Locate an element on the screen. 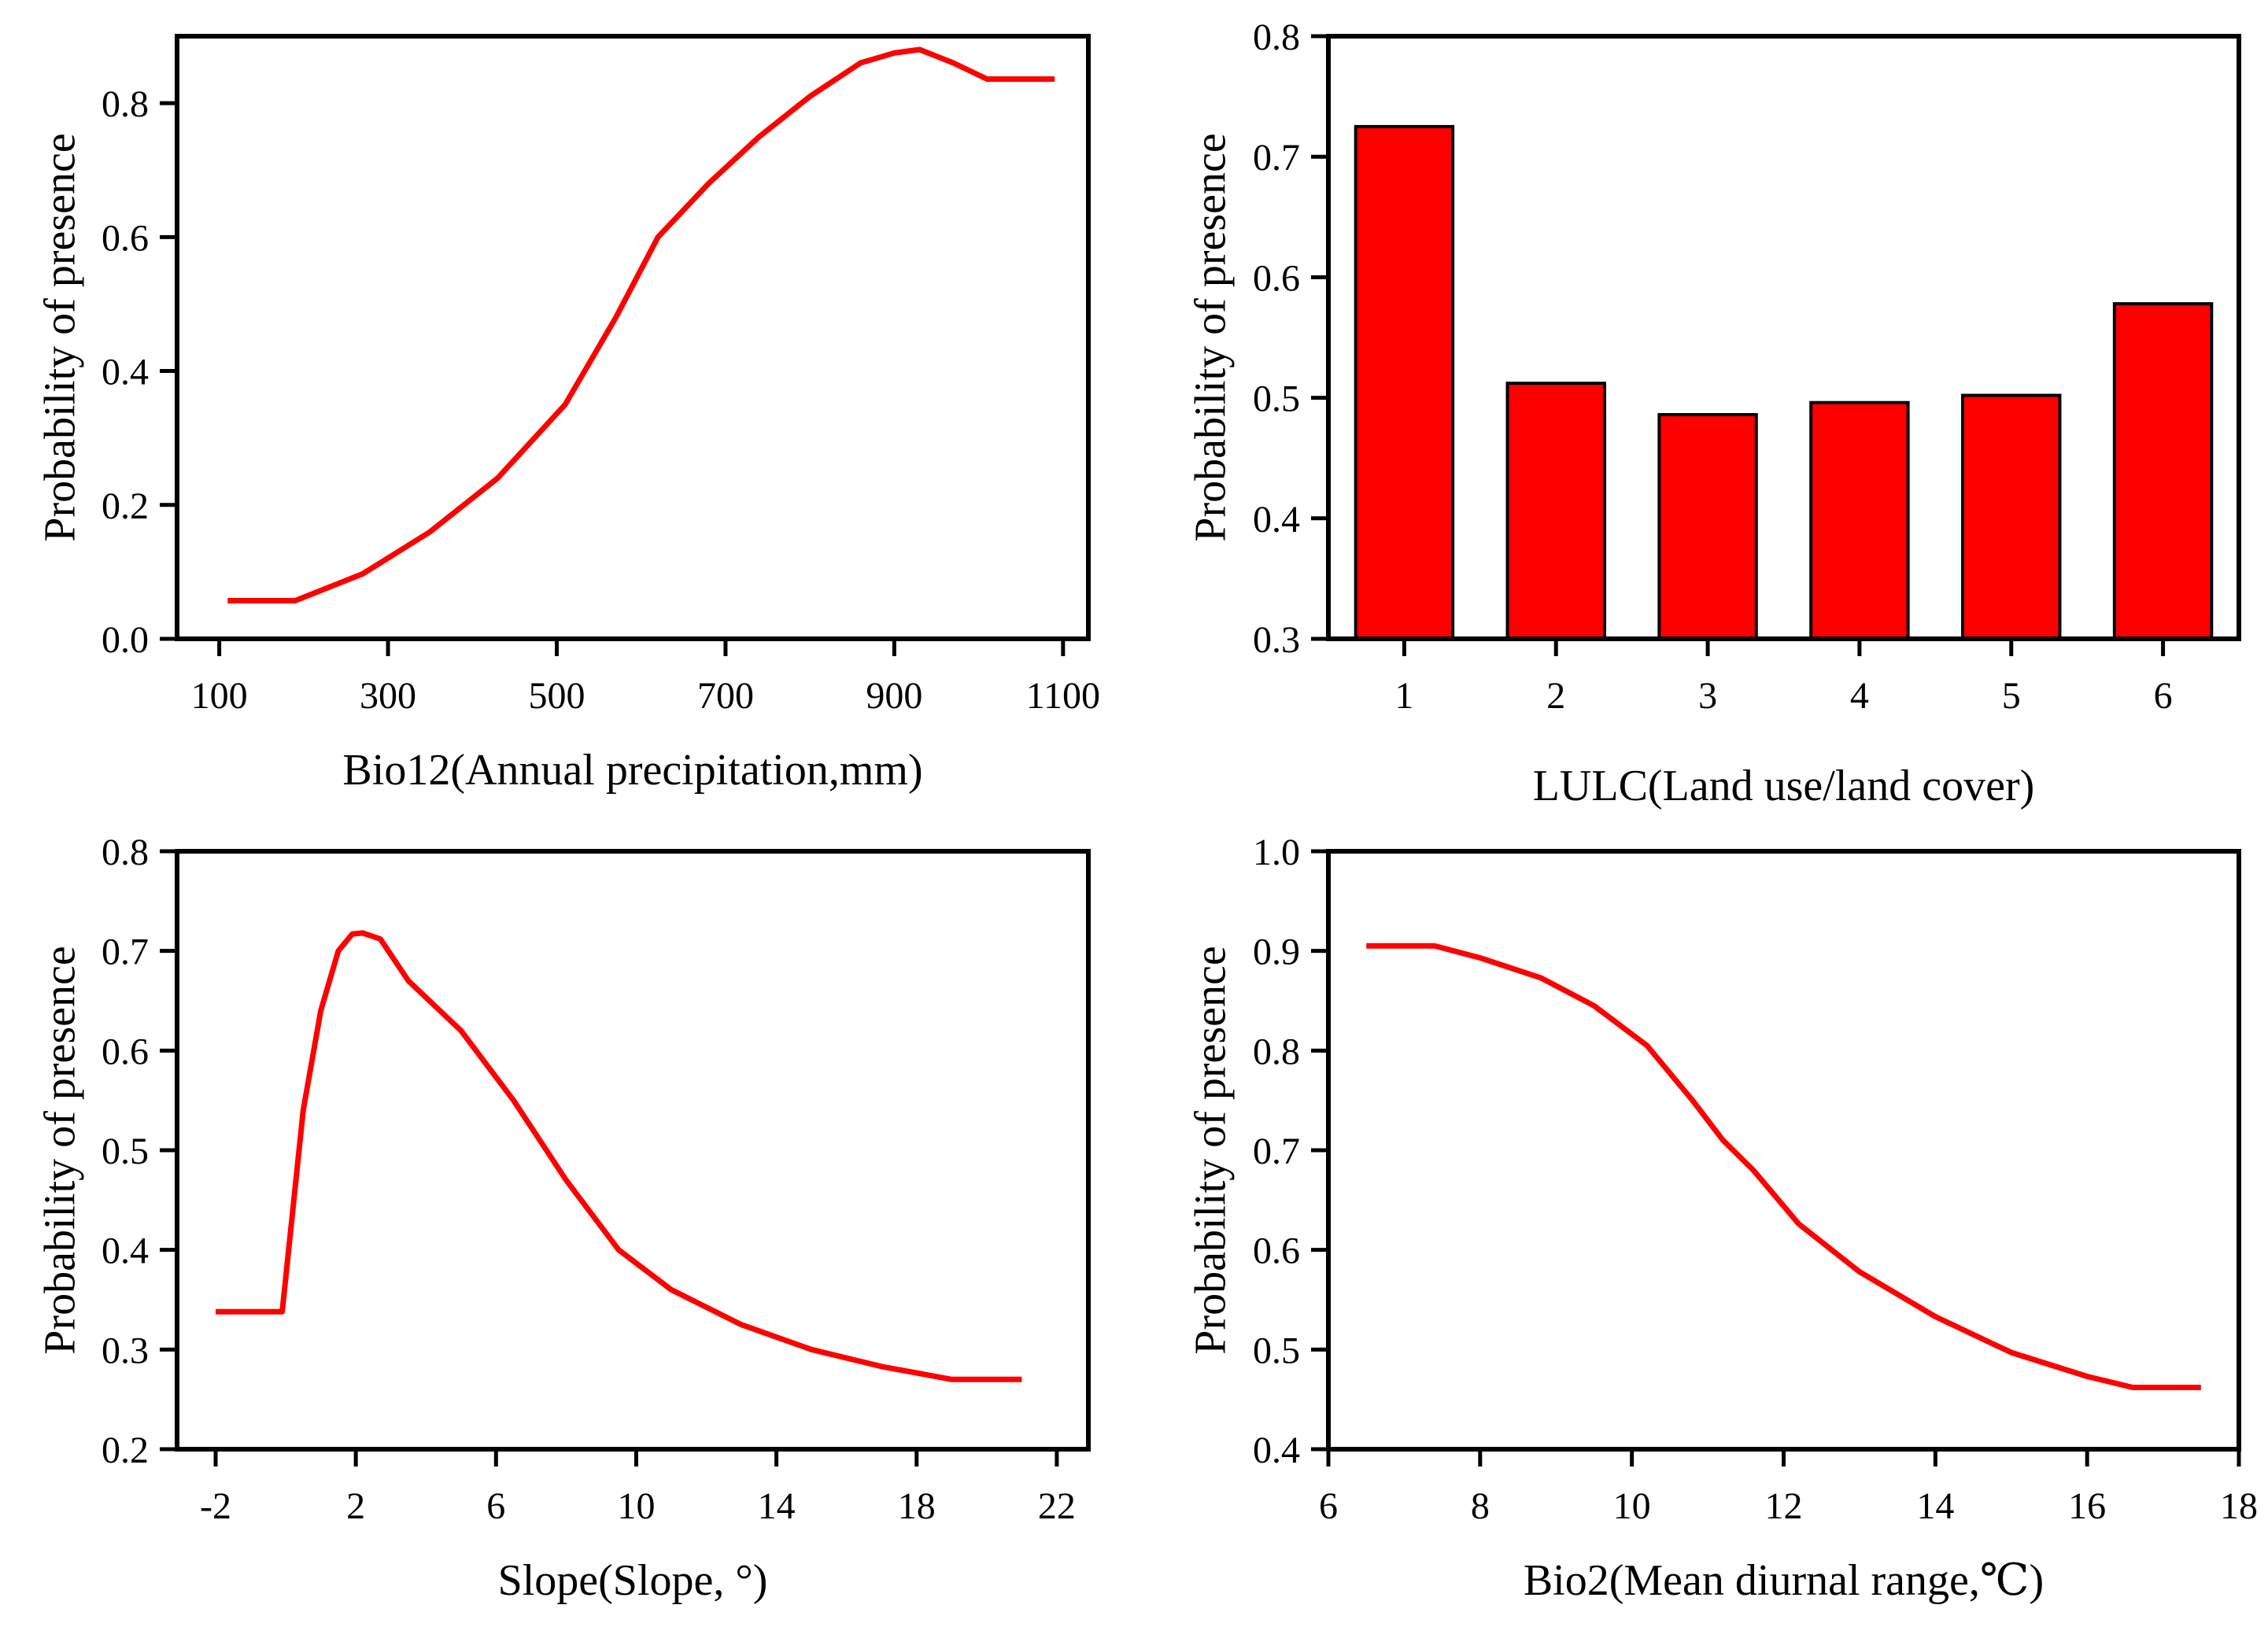 The image size is (2268, 1627). x-tick-label: 1100 is located at coordinates (1063, 696).